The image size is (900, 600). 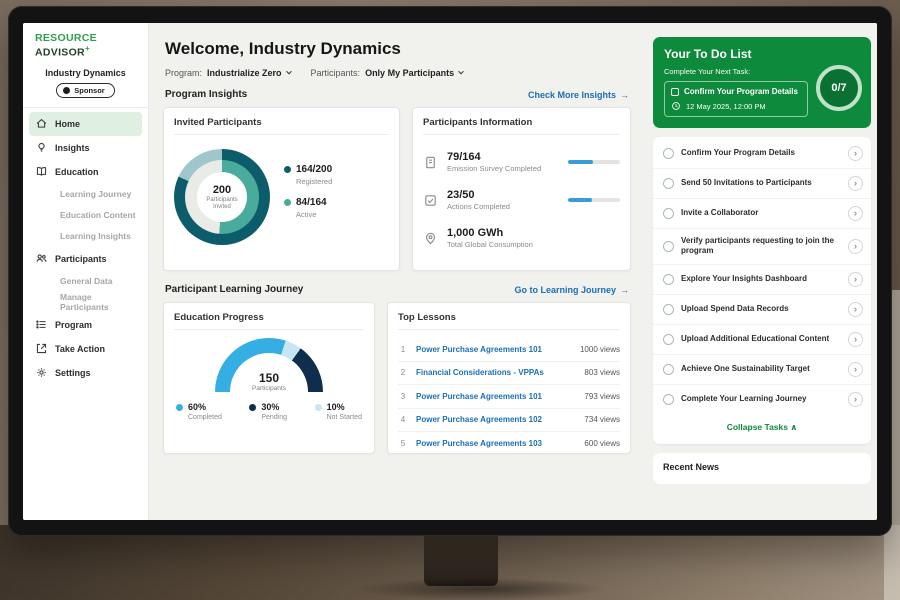 What do you see at coordinates (268, 411) in the screenshot?
I see `legend-item-pending: 30% Pending` at bounding box center [268, 411].